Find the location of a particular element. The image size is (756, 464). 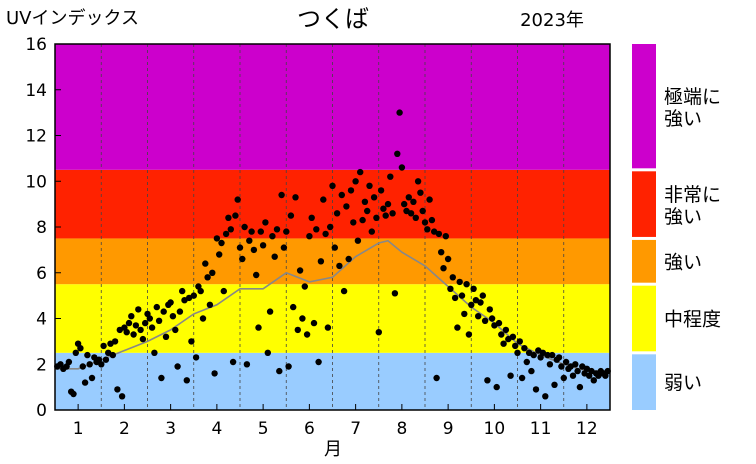

x-tick-label: 3 is located at coordinates (170, 429).